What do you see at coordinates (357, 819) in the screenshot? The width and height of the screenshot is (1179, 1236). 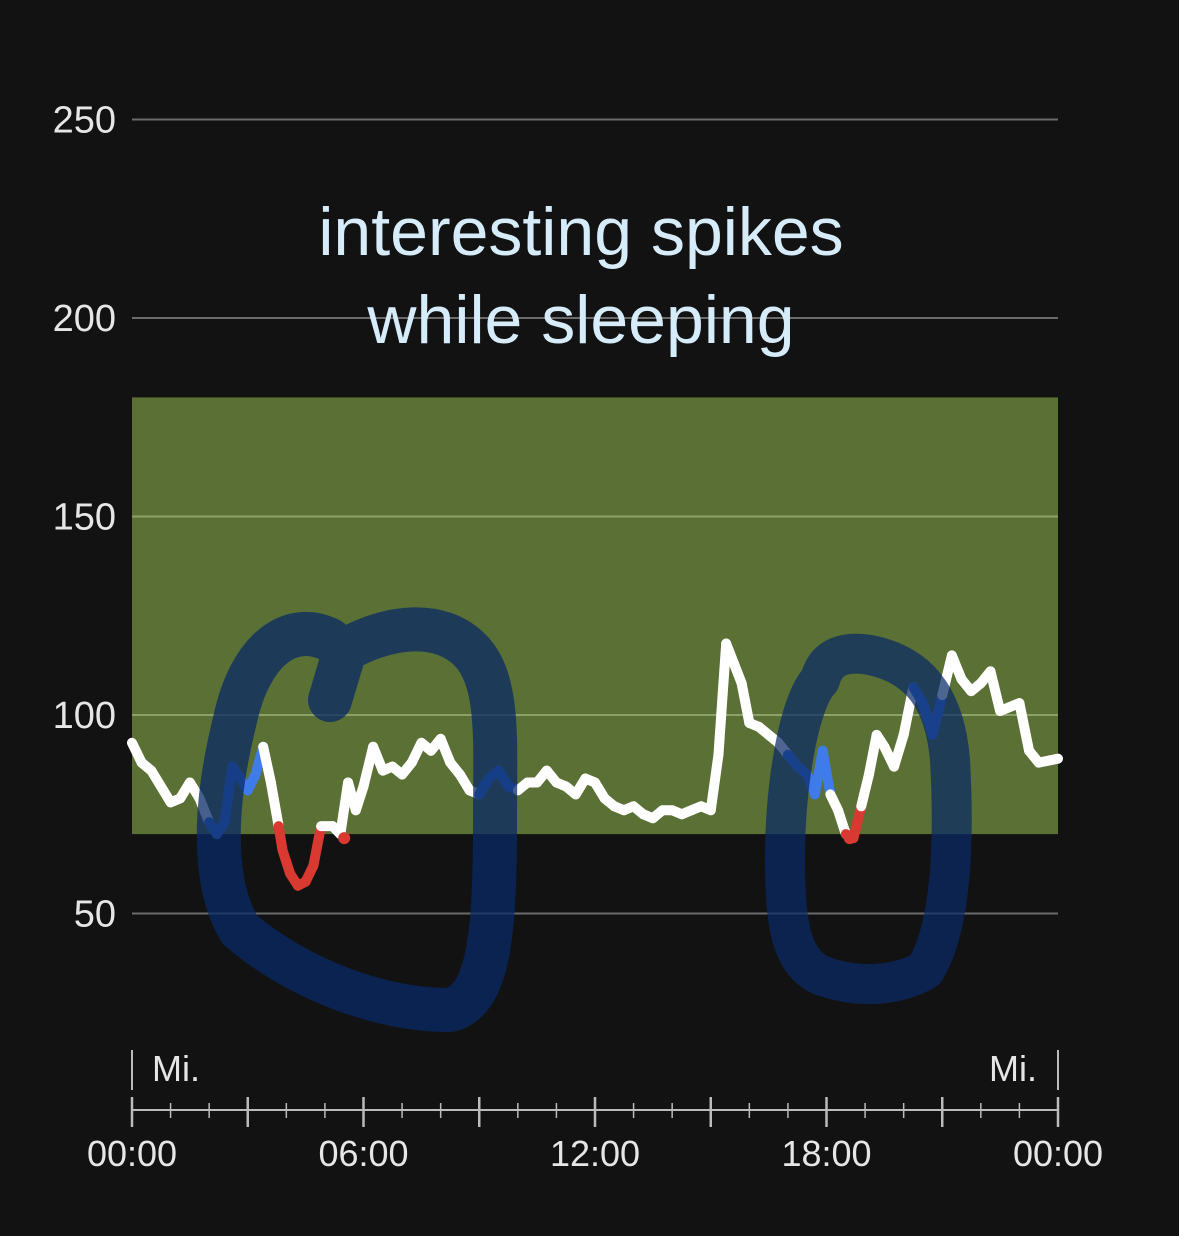 I see `annotation-circle-night` at bounding box center [357, 819].